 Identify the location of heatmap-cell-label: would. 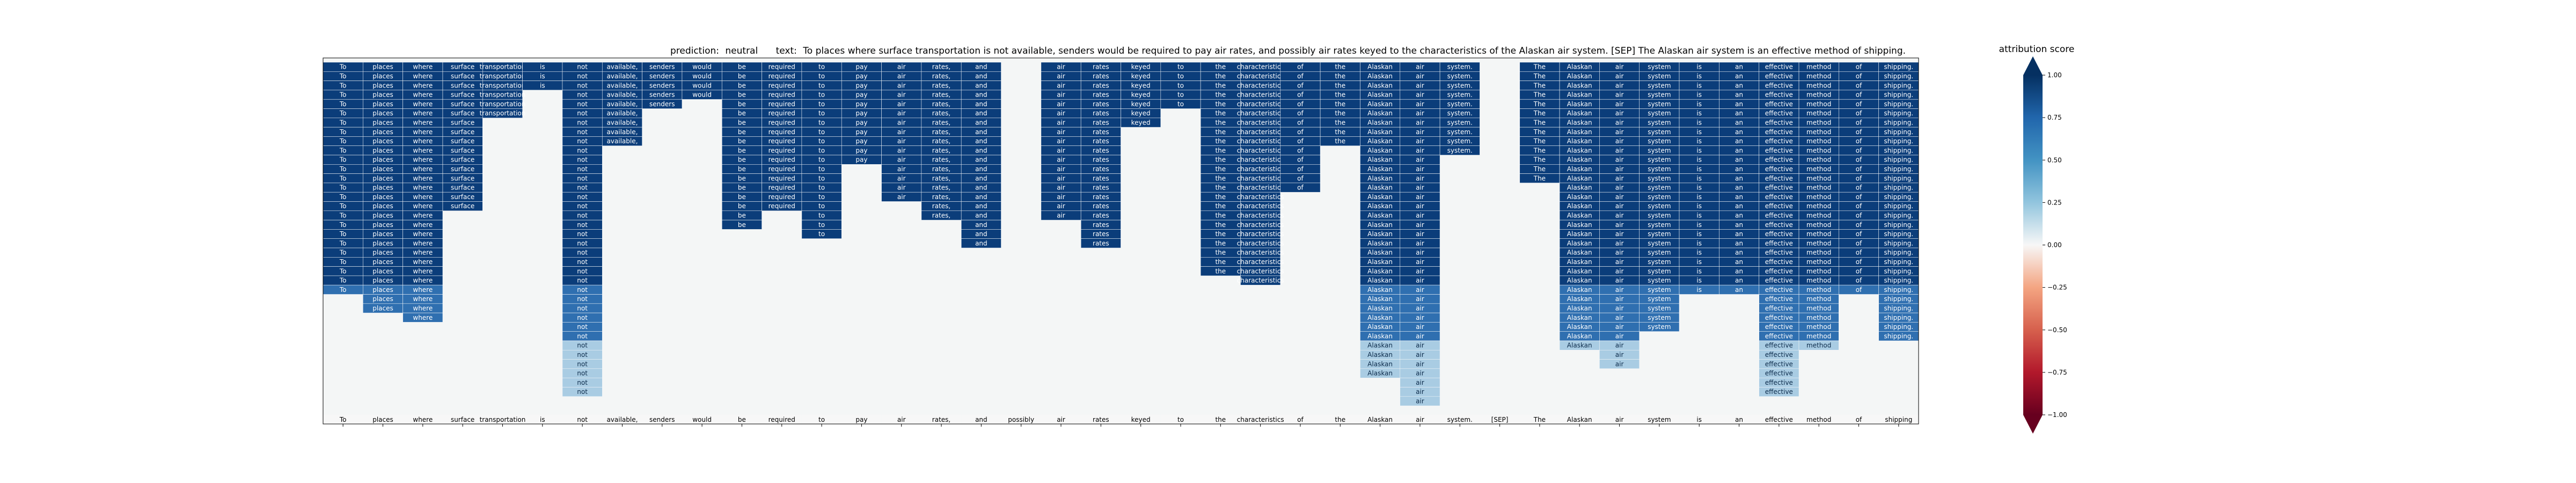
(702, 76).